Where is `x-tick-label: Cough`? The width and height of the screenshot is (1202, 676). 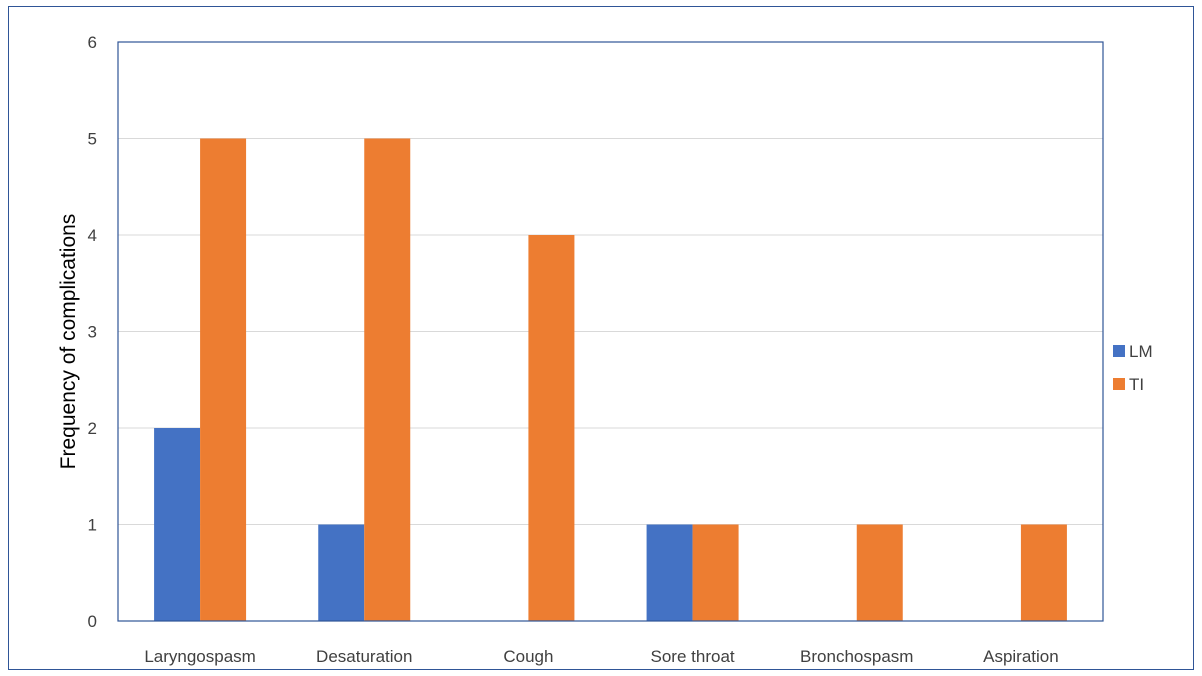 x-tick-label: Cough is located at coordinates (528, 656).